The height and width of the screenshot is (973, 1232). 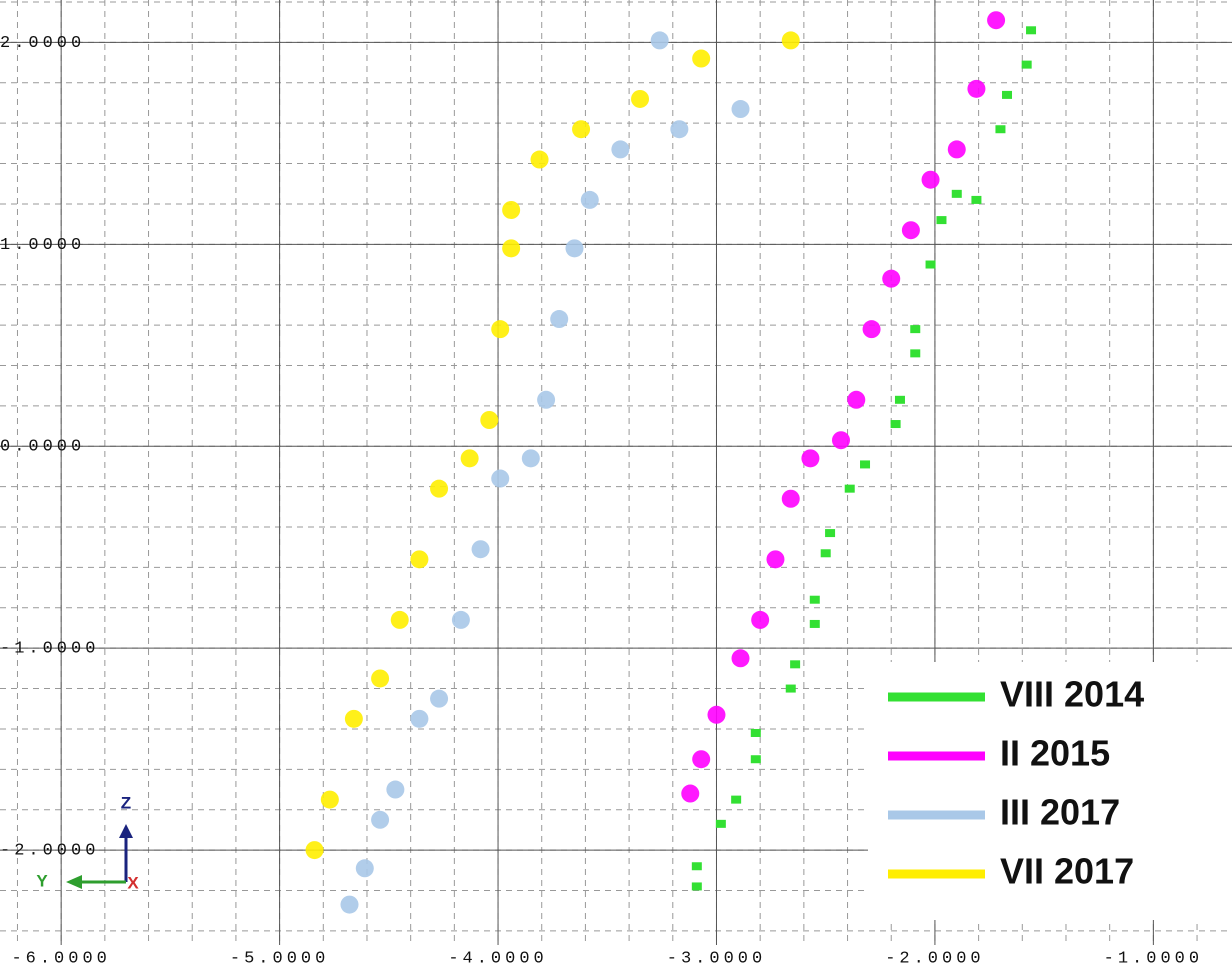 I want to click on x-tick-label: -5.0000, so click(x=279, y=958).